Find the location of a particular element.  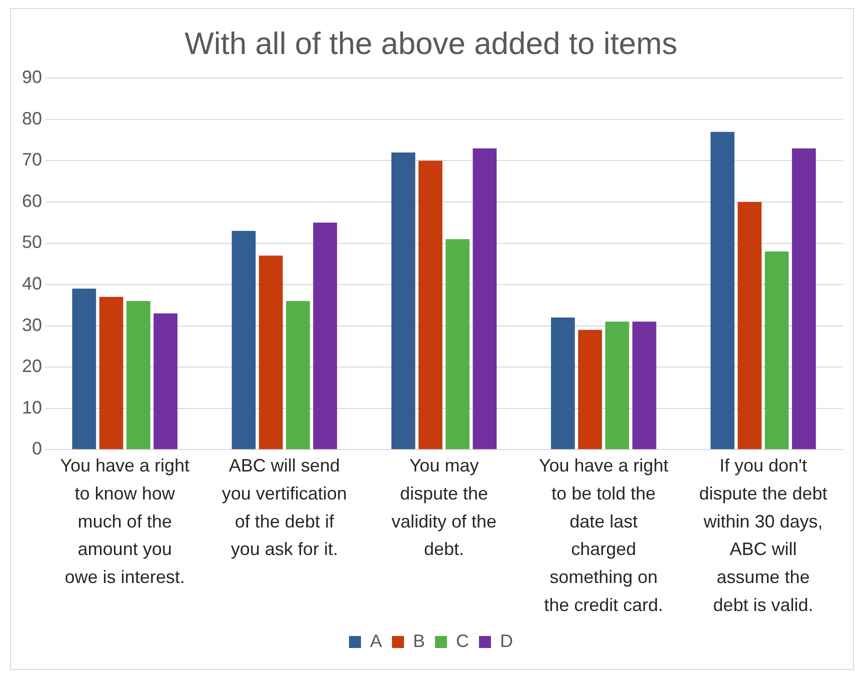

y-tick-label: 90 is located at coordinates (32, 77).